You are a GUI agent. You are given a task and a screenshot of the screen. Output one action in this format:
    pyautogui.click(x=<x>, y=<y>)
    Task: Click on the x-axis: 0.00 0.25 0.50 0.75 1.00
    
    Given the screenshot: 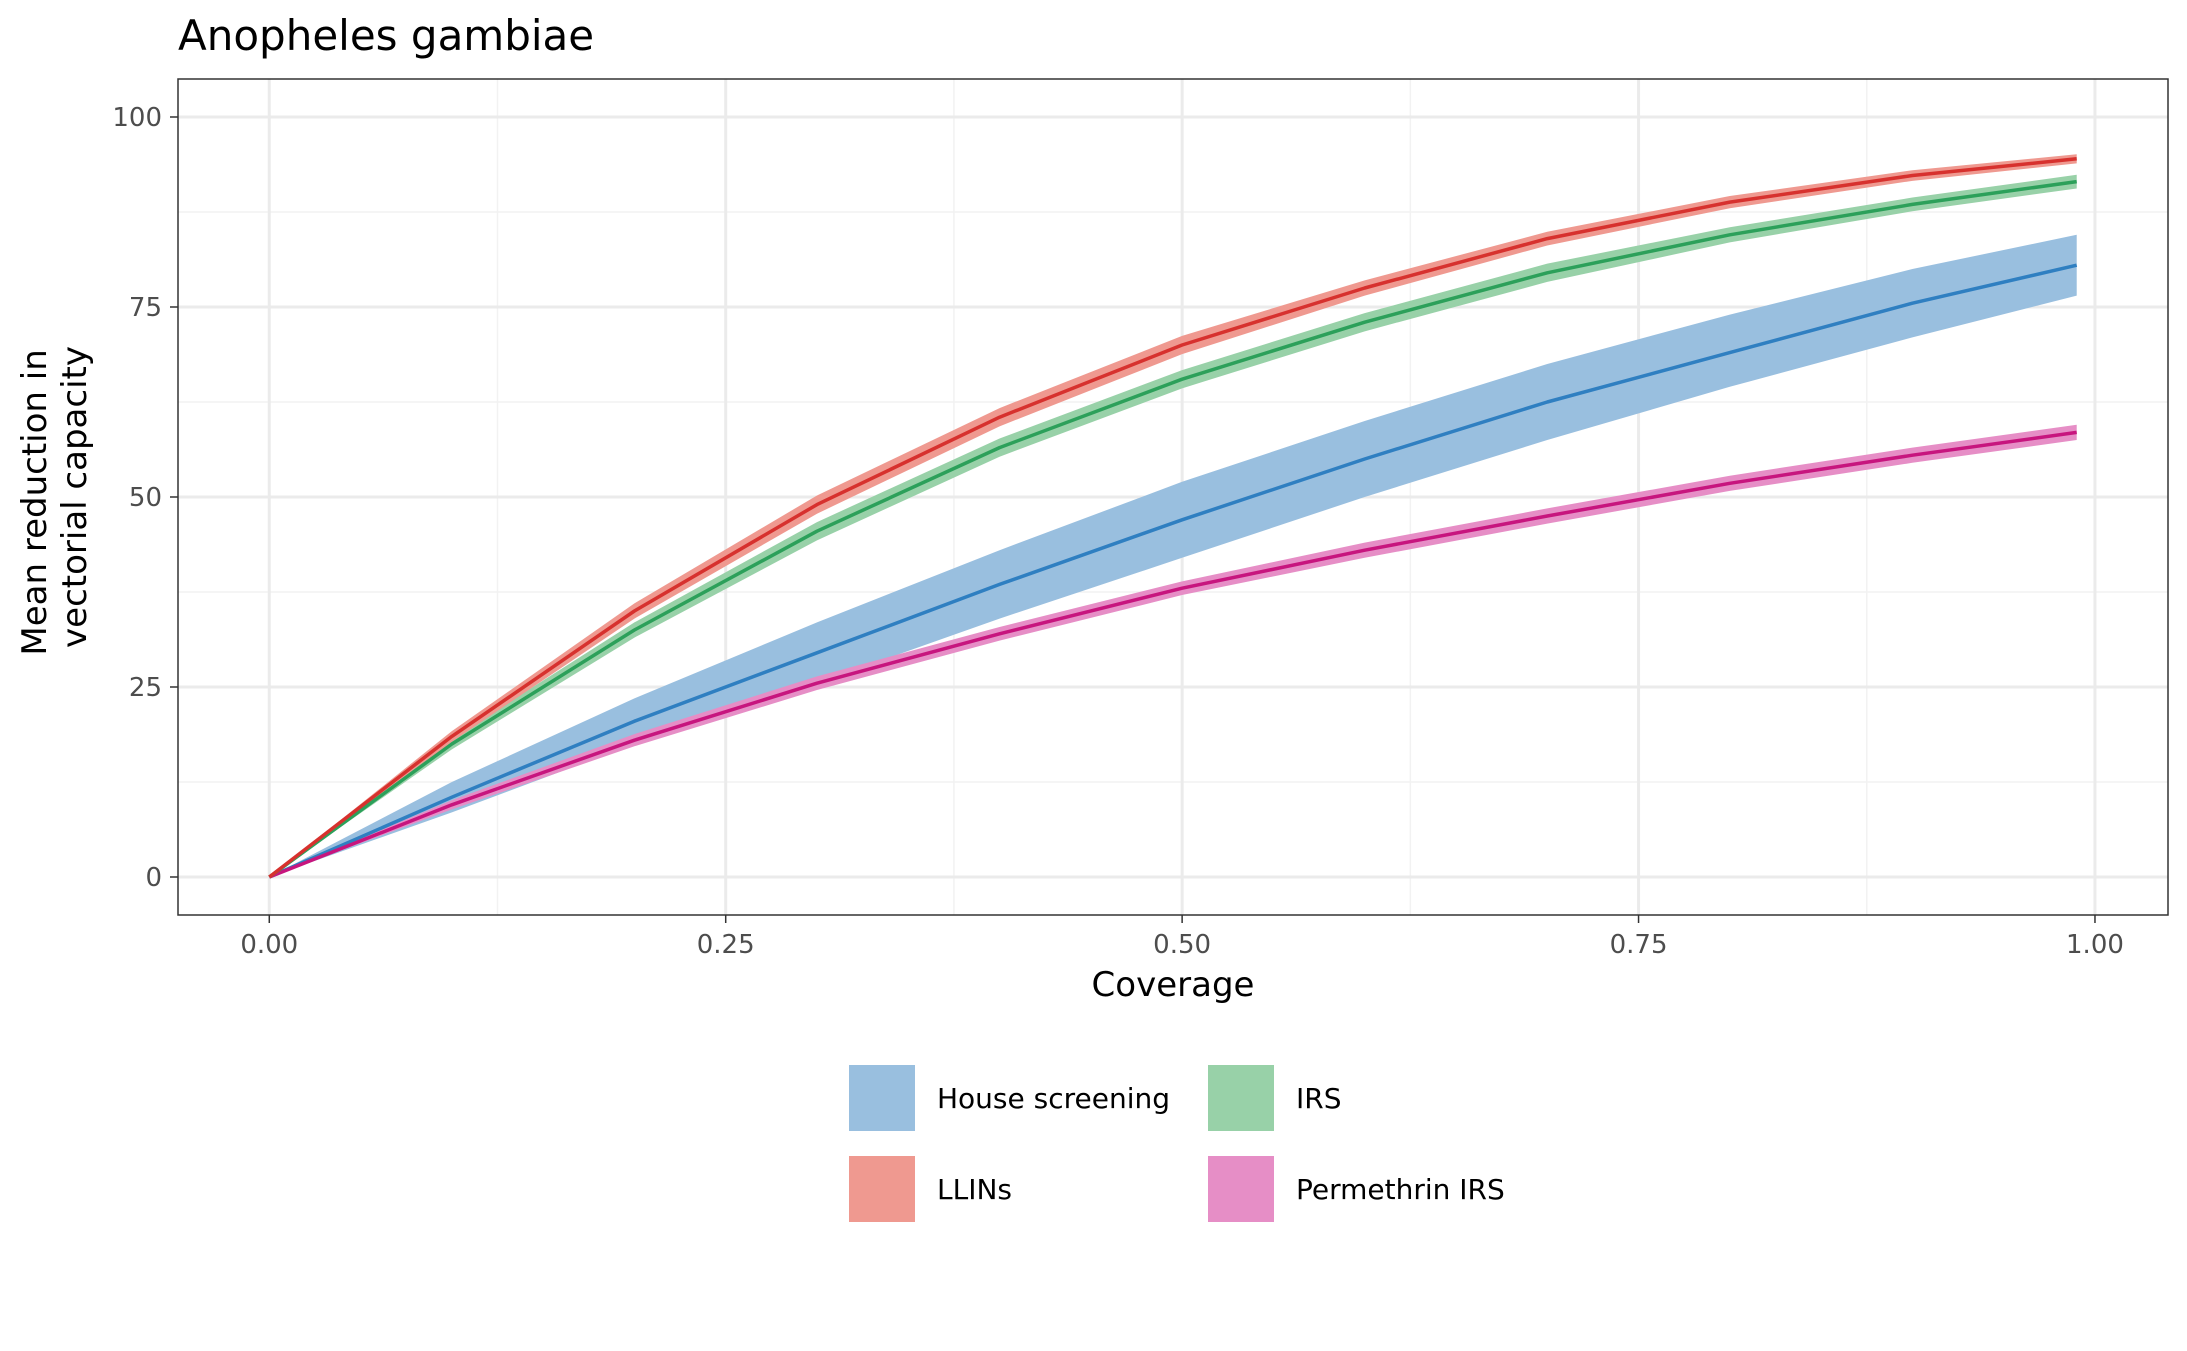 What is the action you would take?
    pyautogui.click(x=1182, y=937)
    